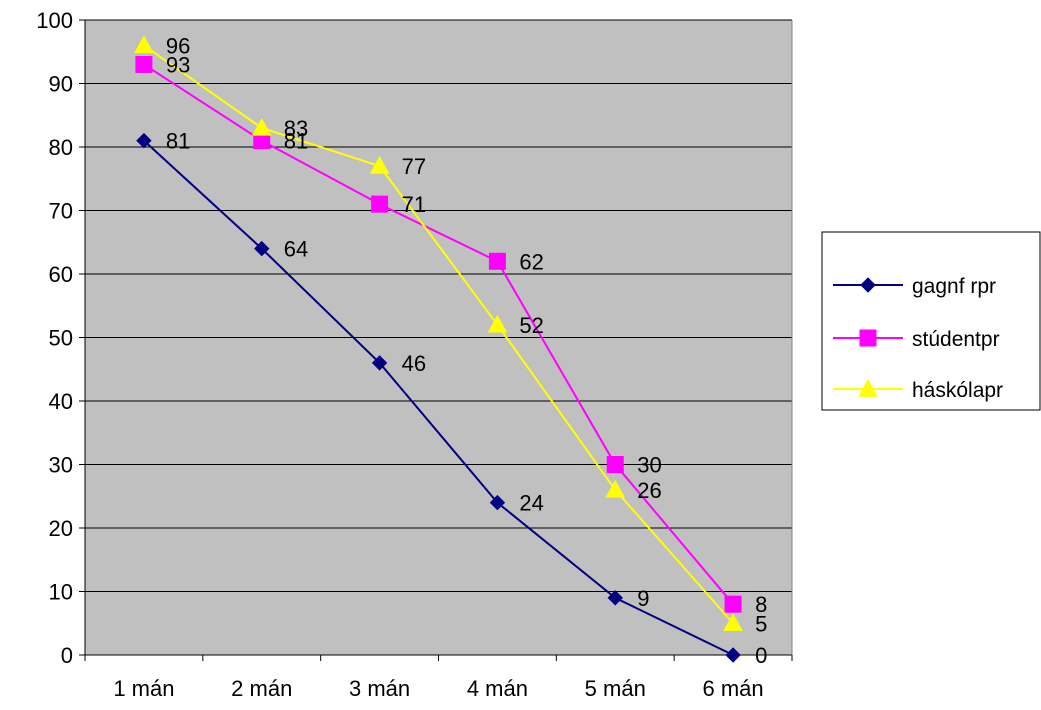  What do you see at coordinates (649, 490) in the screenshot?
I see `data-label: 26` at bounding box center [649, 490].